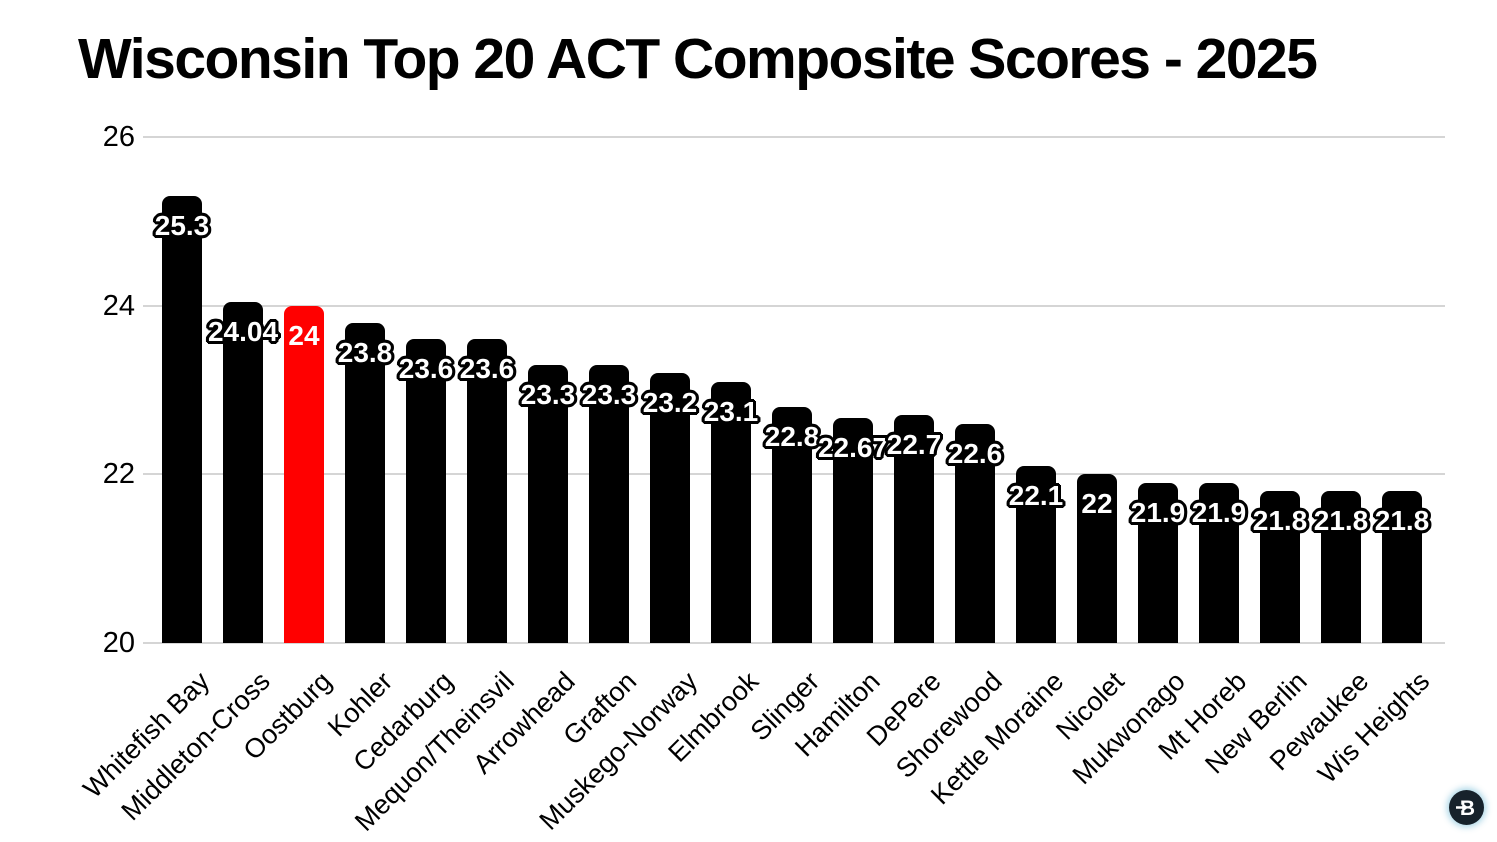  Describe the element at coordinates (1158, 562) in the screenshot. I see `bar-mukwonago` at that location.